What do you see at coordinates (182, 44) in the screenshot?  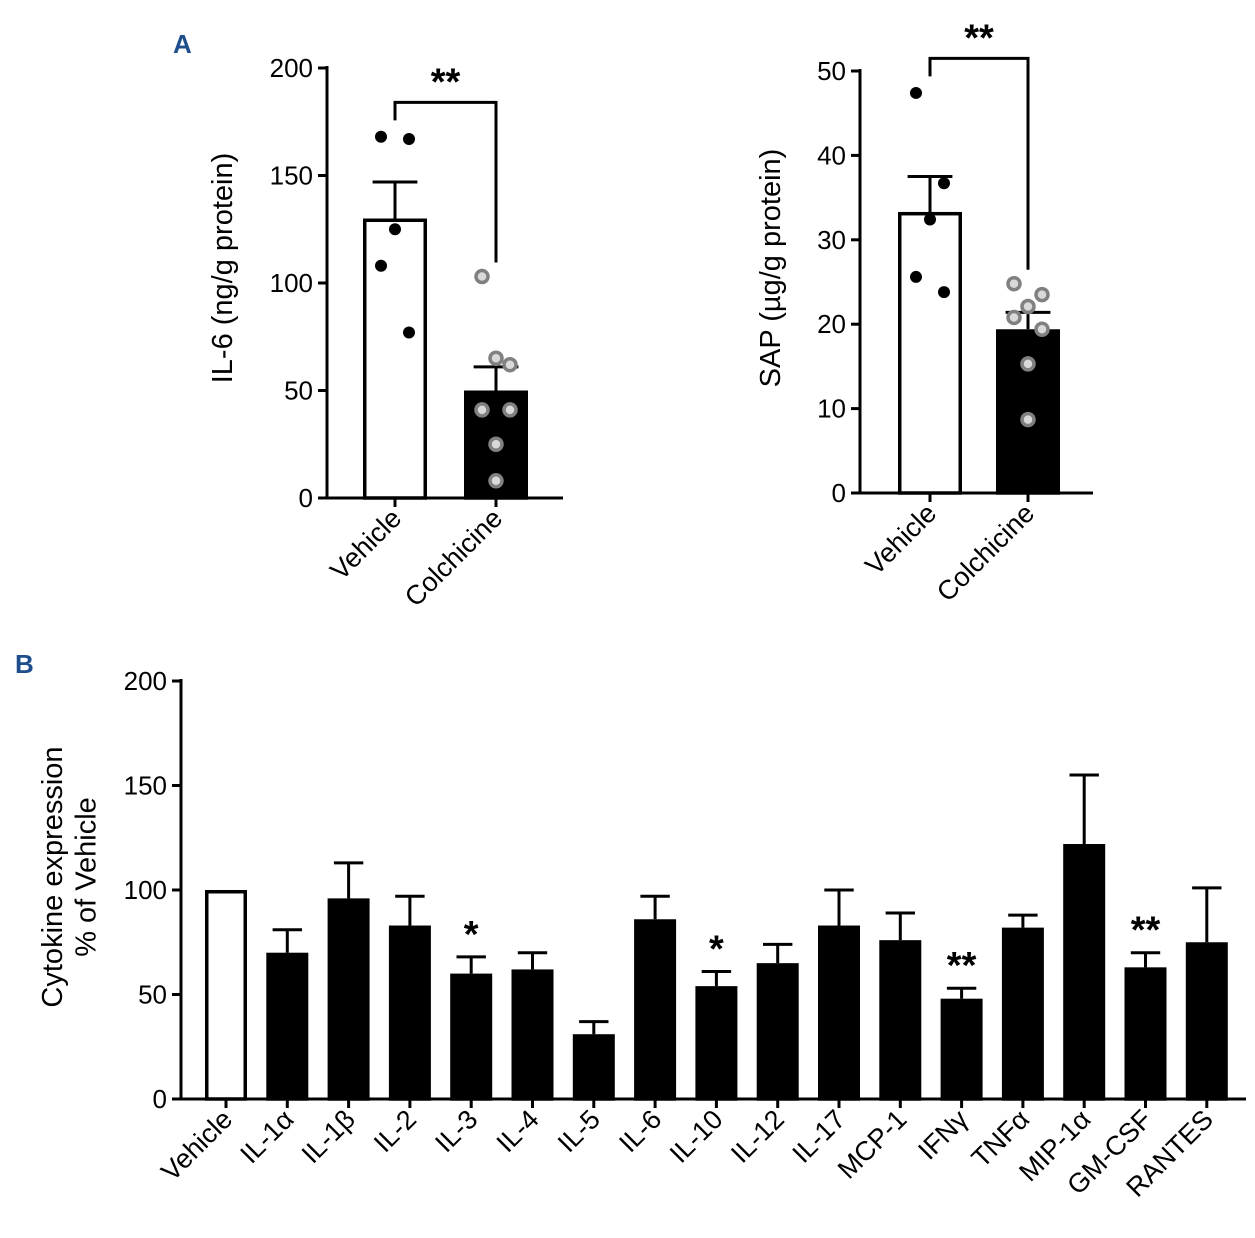 I see `panel-label-a: A` at bounding box center [182, 44].